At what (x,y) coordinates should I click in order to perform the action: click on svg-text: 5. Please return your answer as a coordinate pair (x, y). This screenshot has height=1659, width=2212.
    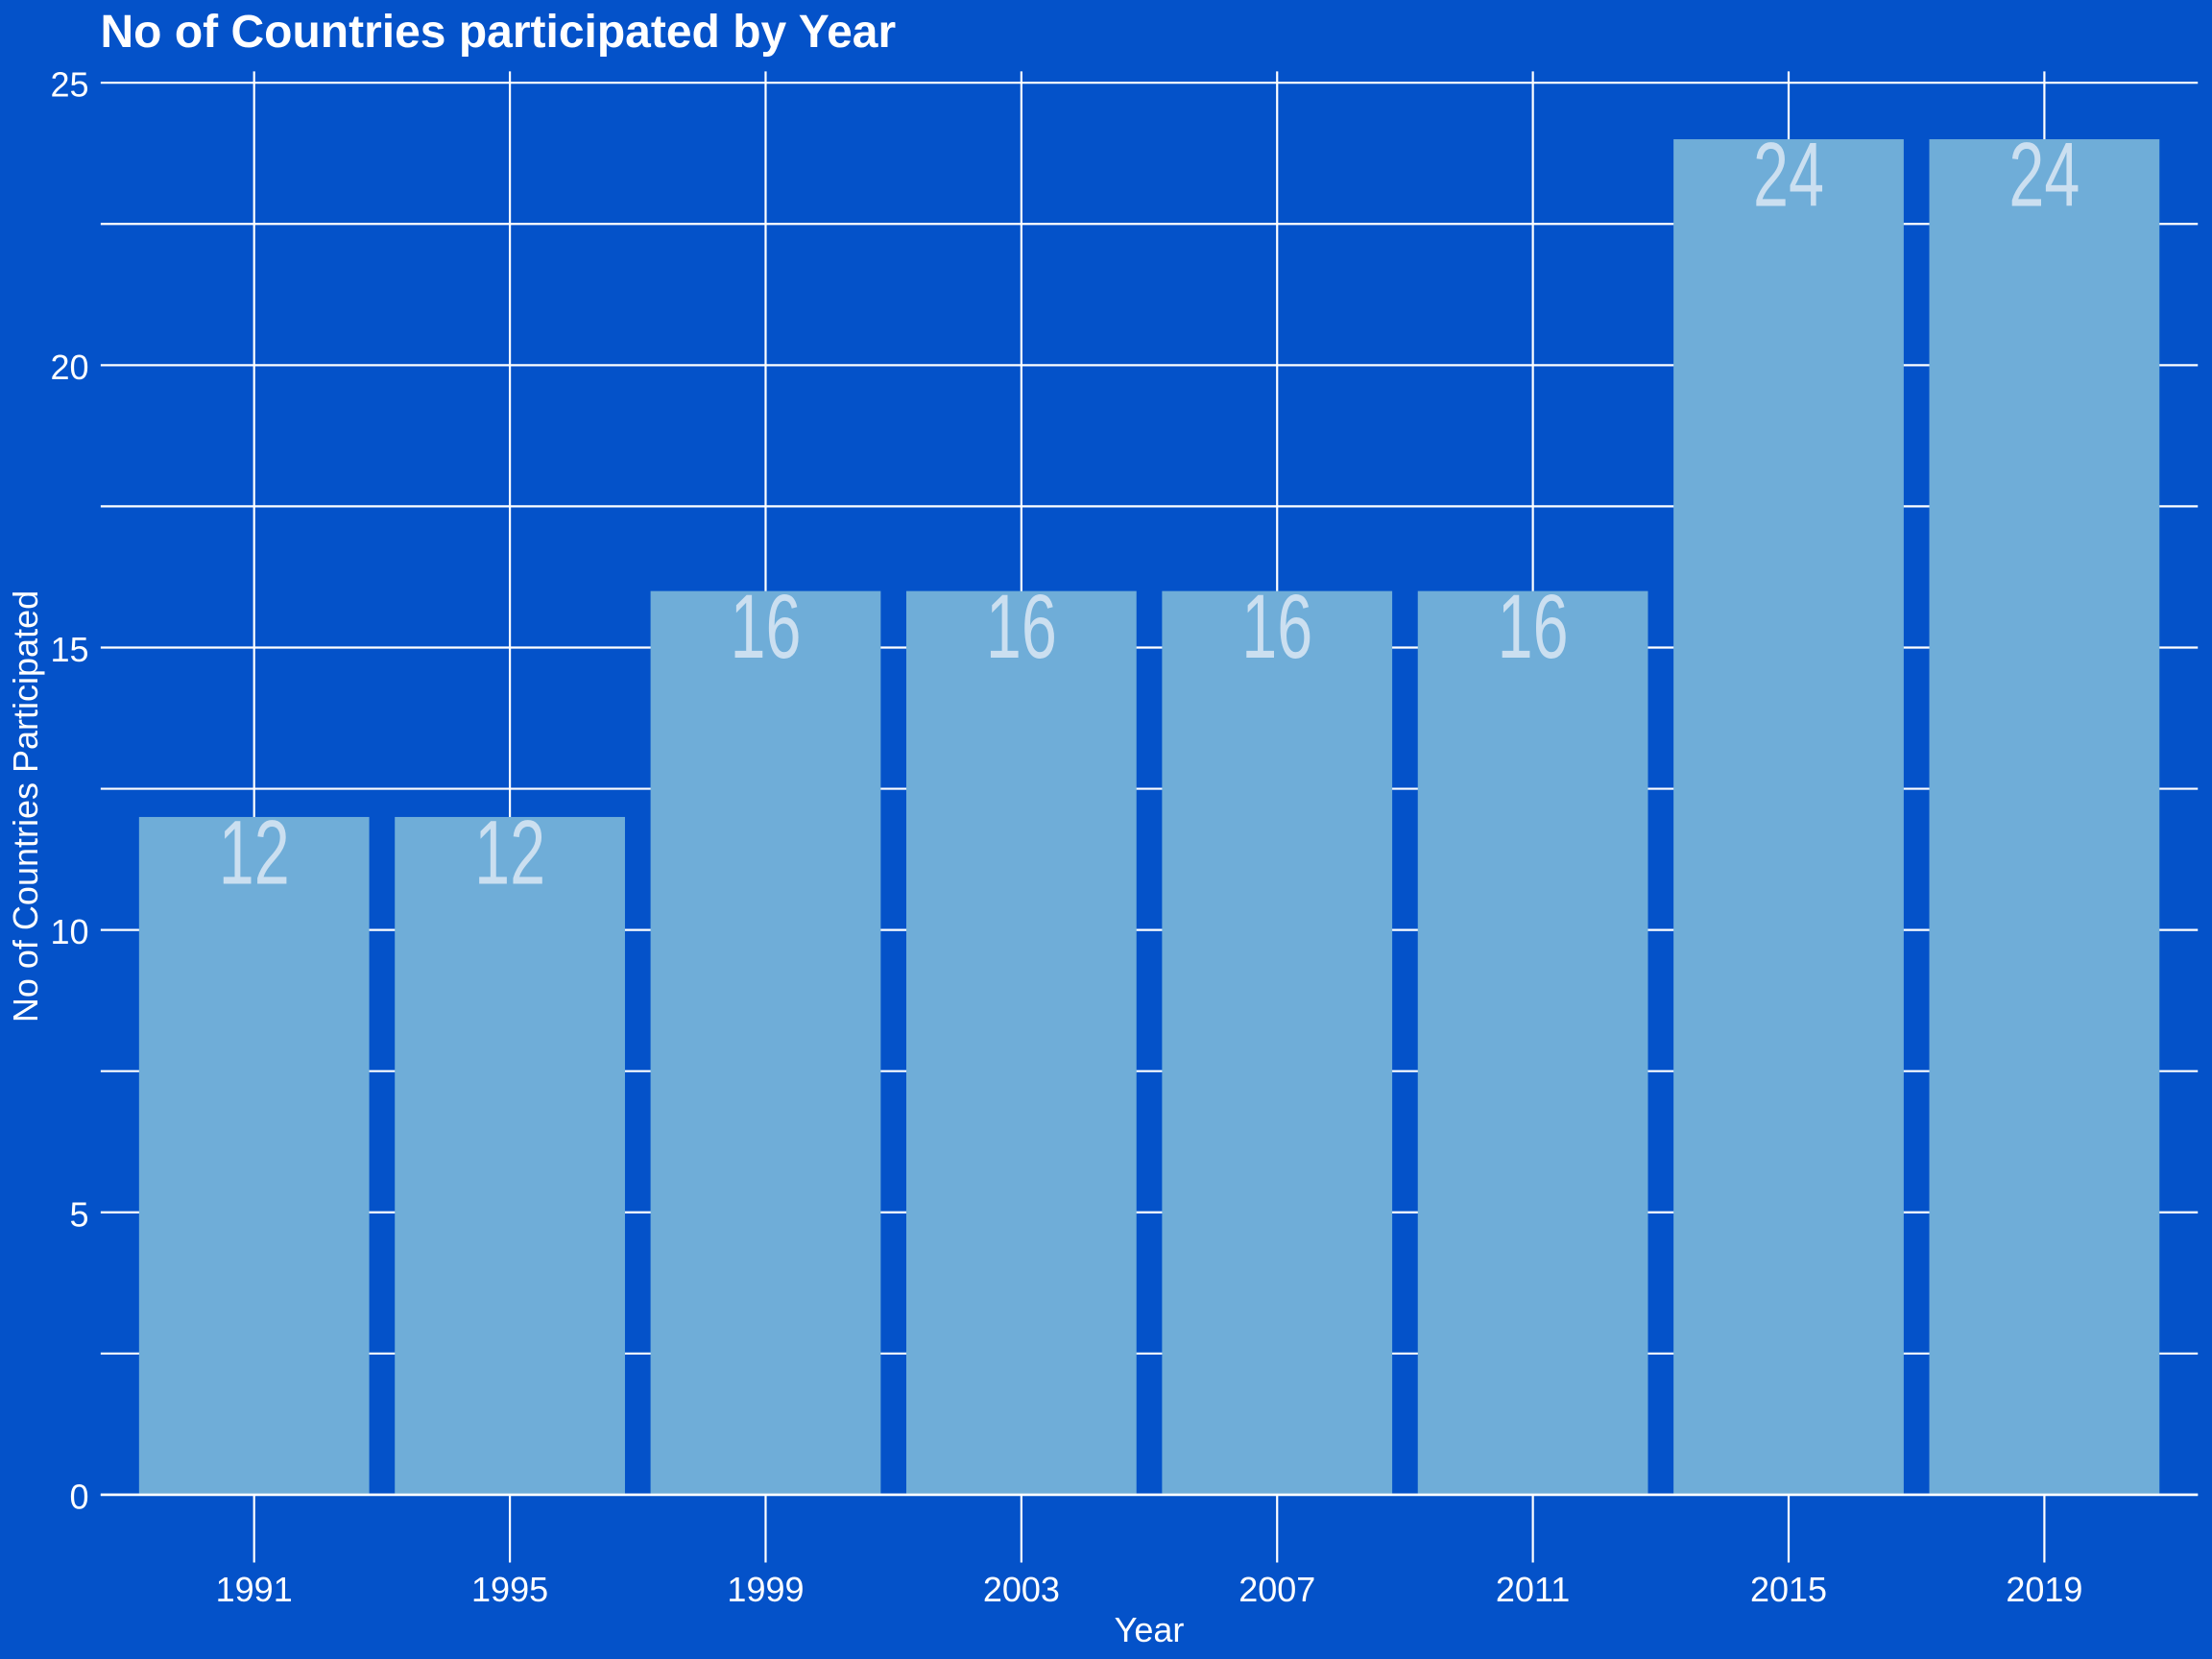
    Looking at the image, I should click on (78, 1214).